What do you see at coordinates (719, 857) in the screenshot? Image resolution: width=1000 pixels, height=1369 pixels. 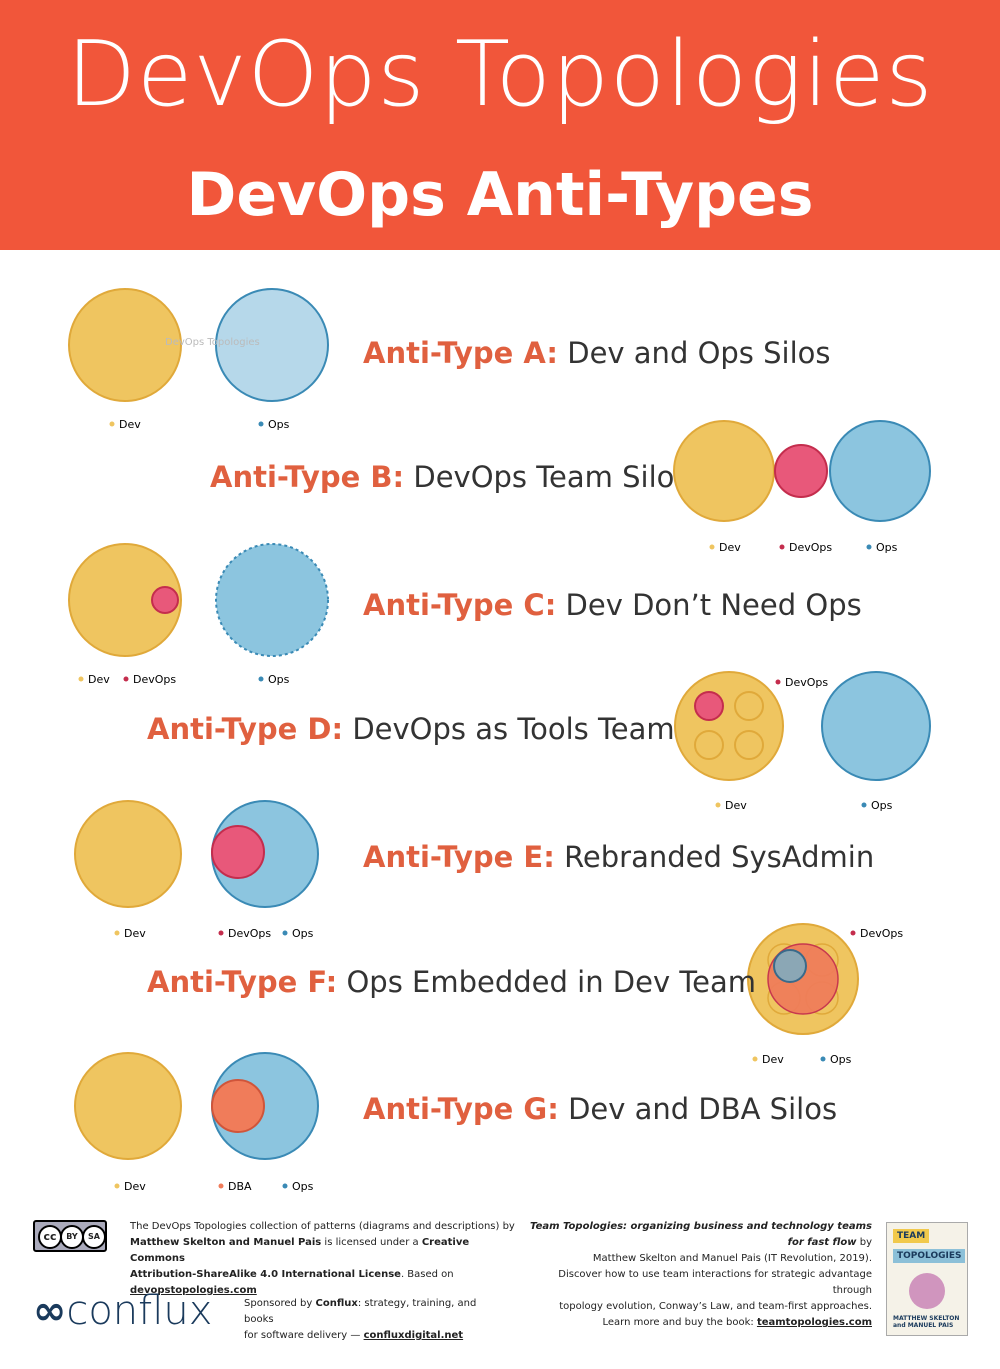 I see `antitype-name: Rebranded SysAdmin` at bounding box center [719, 857].